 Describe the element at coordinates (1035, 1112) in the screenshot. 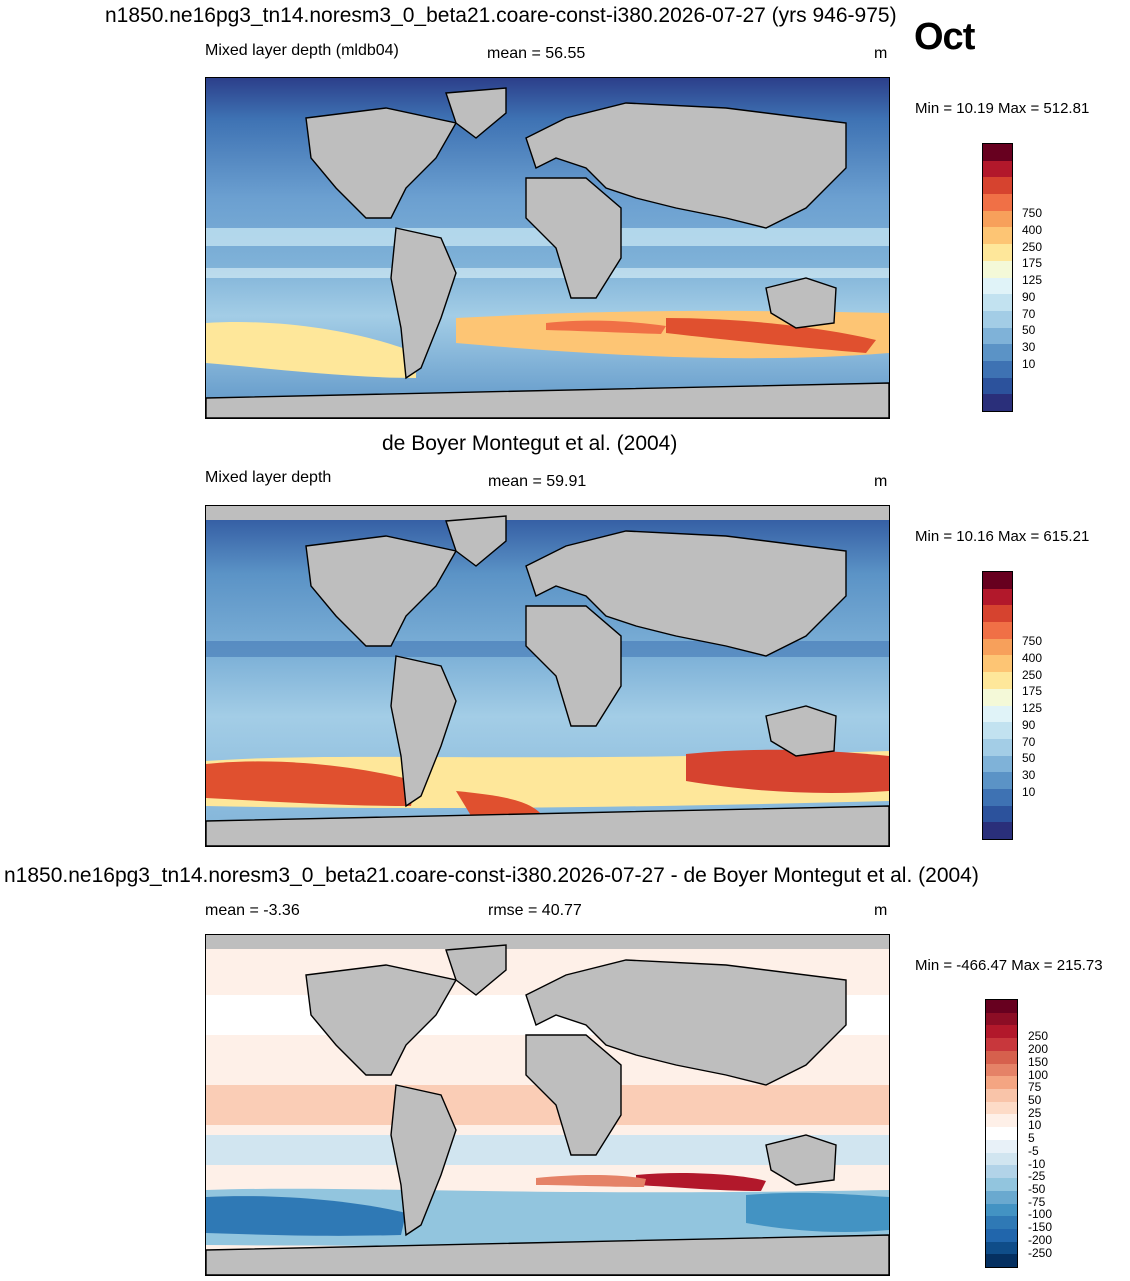

I see `colorbar-tick-label: 25` at that location.